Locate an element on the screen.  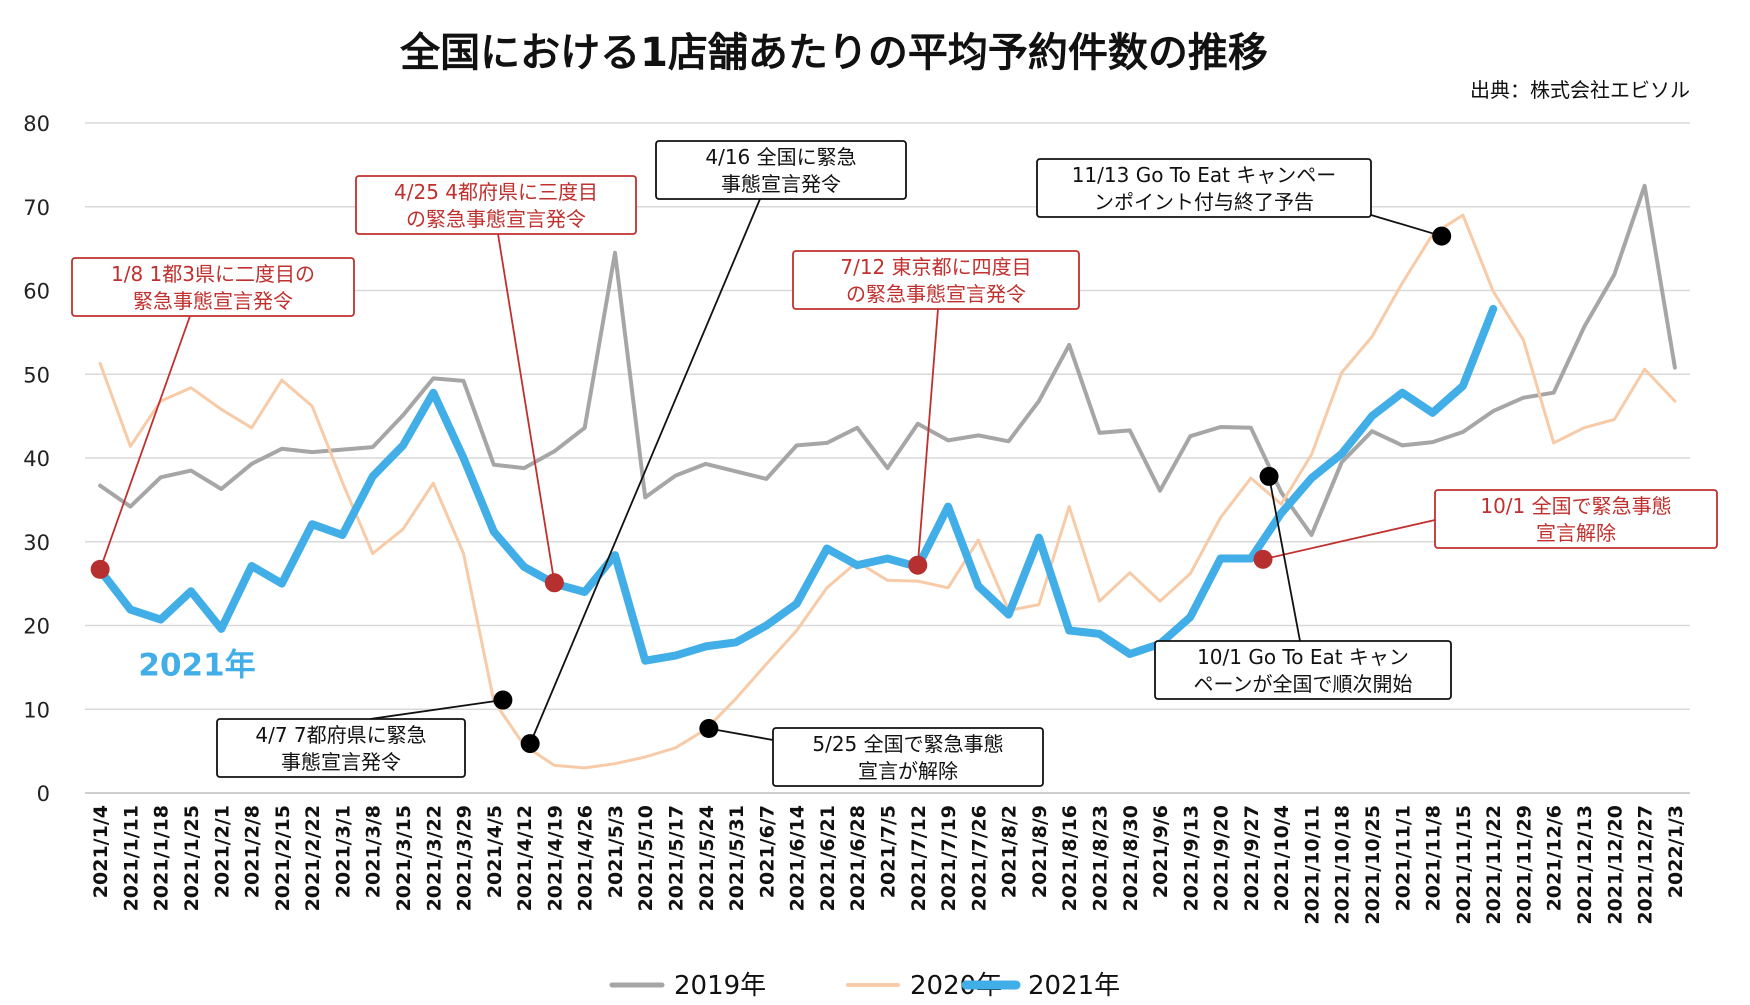
annotation-text-1: 緊急事態宣言発令 is located at coordinates (213, 301).